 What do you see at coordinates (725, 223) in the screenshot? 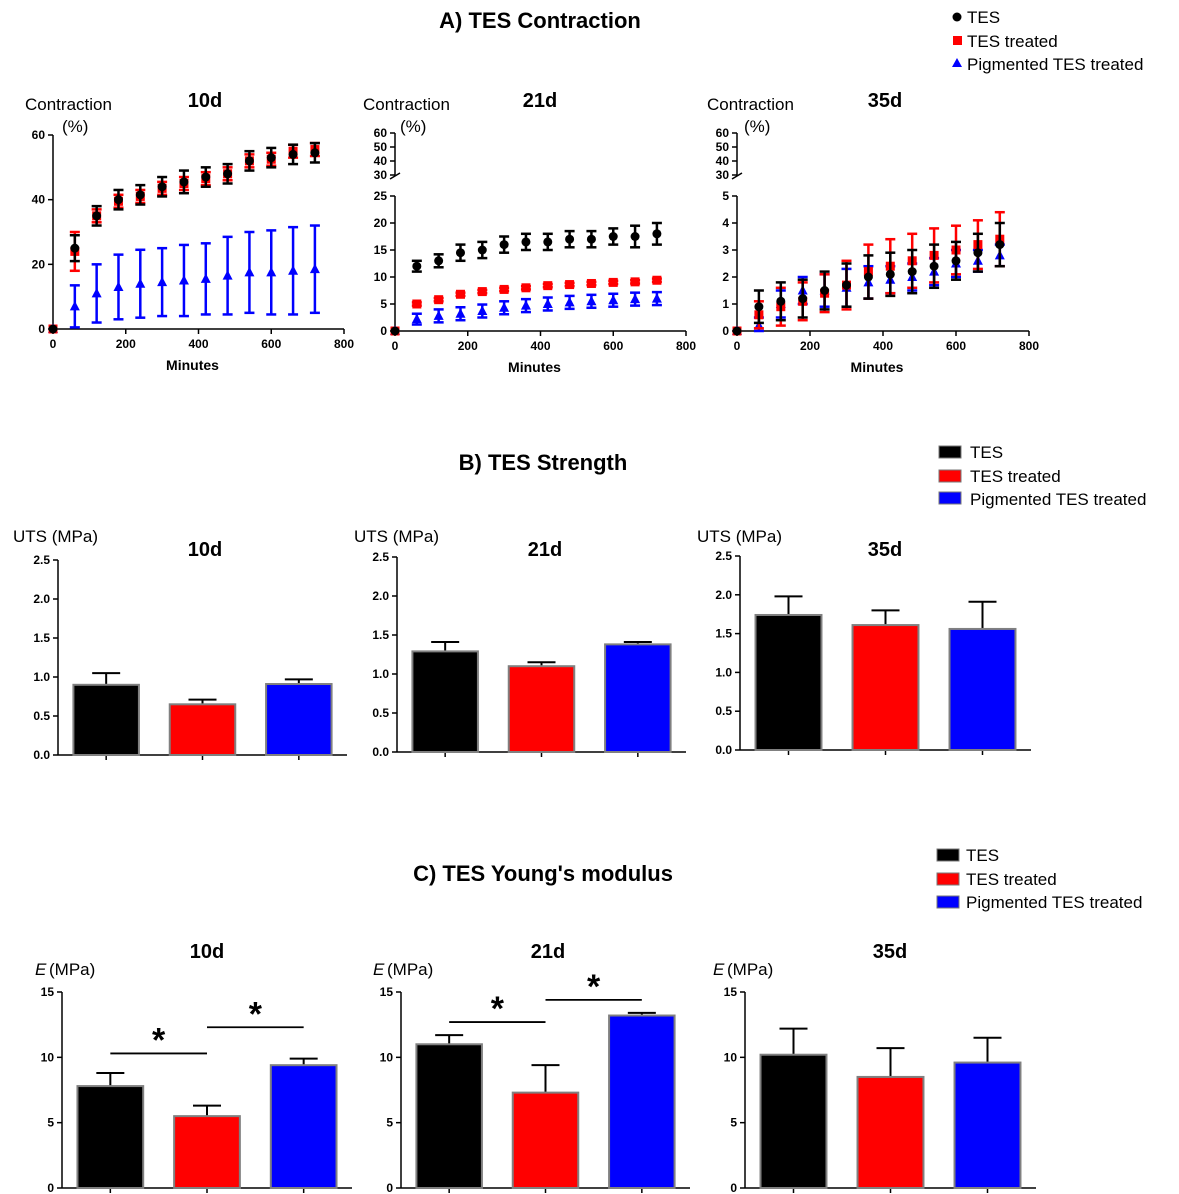
I see `y-tick-label: 4` at bounding box center [725, 223].